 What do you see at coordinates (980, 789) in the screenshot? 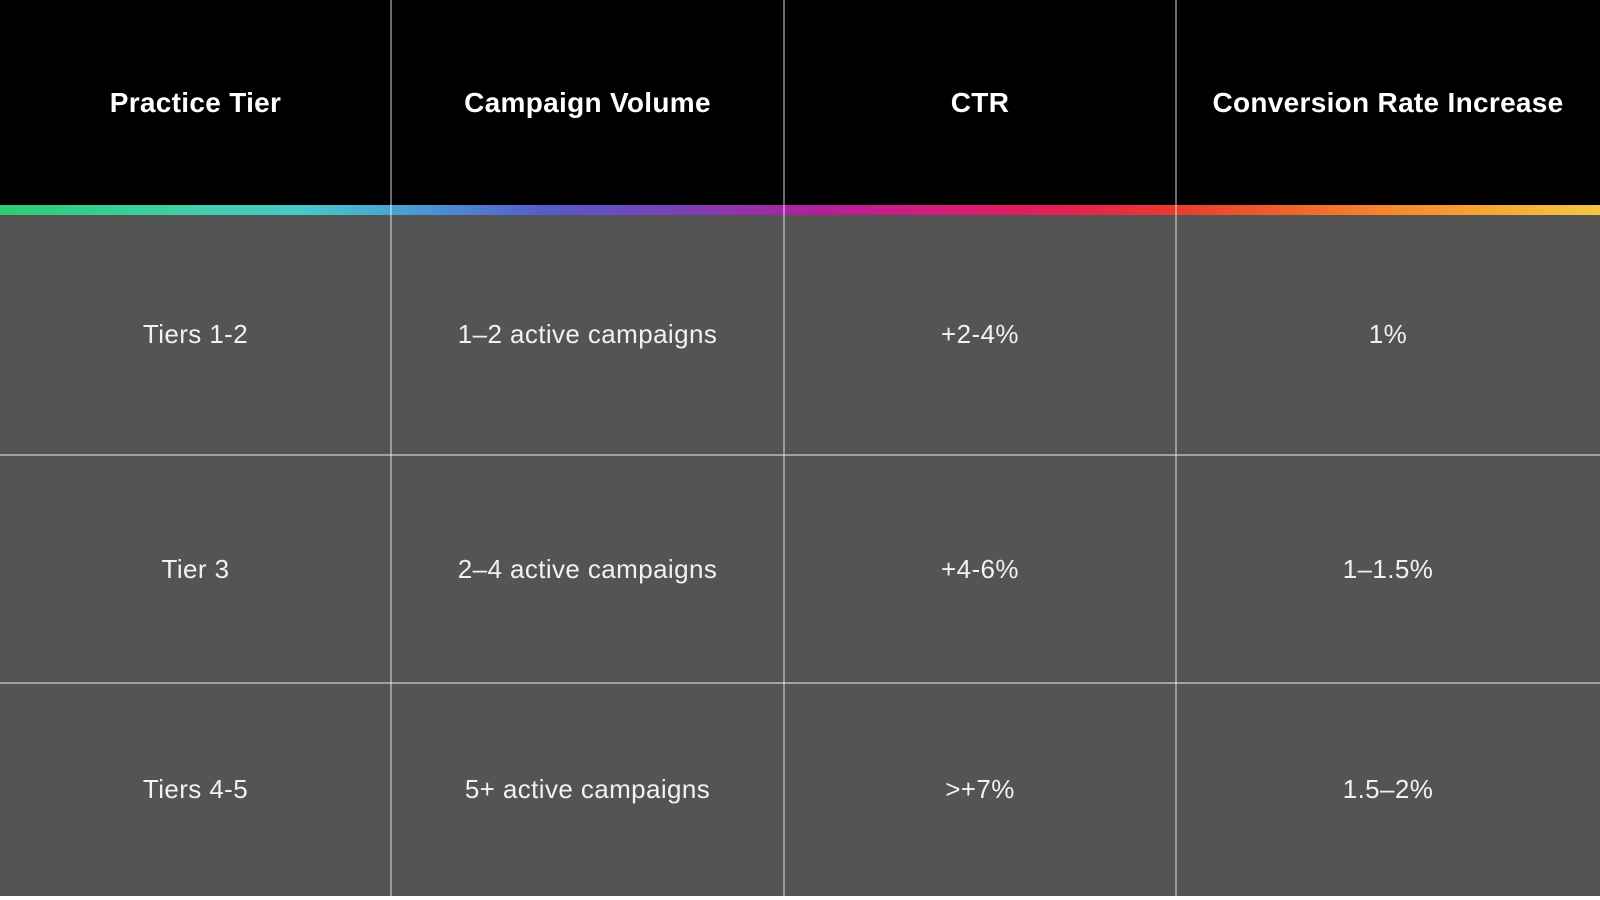
I see `table-cell-ctr: >+7%` at bounding box center [980, 789].